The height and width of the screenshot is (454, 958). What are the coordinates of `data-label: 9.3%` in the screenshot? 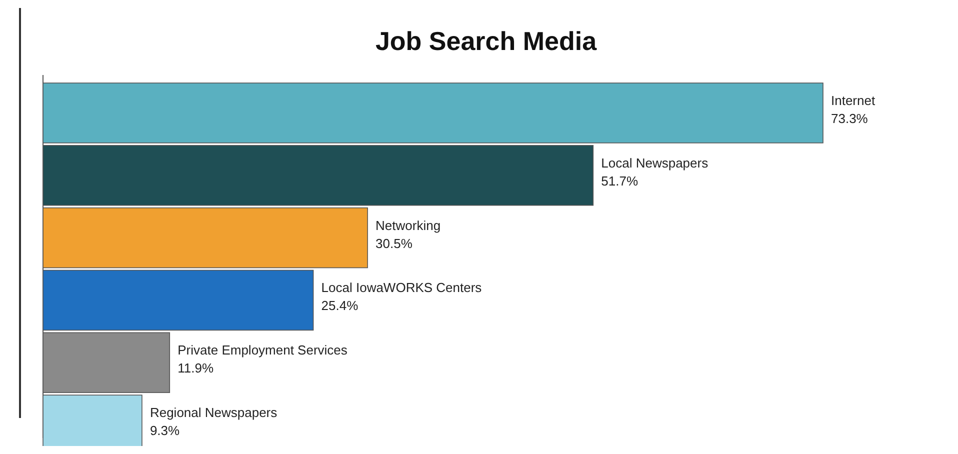 It's located at (165, 430).